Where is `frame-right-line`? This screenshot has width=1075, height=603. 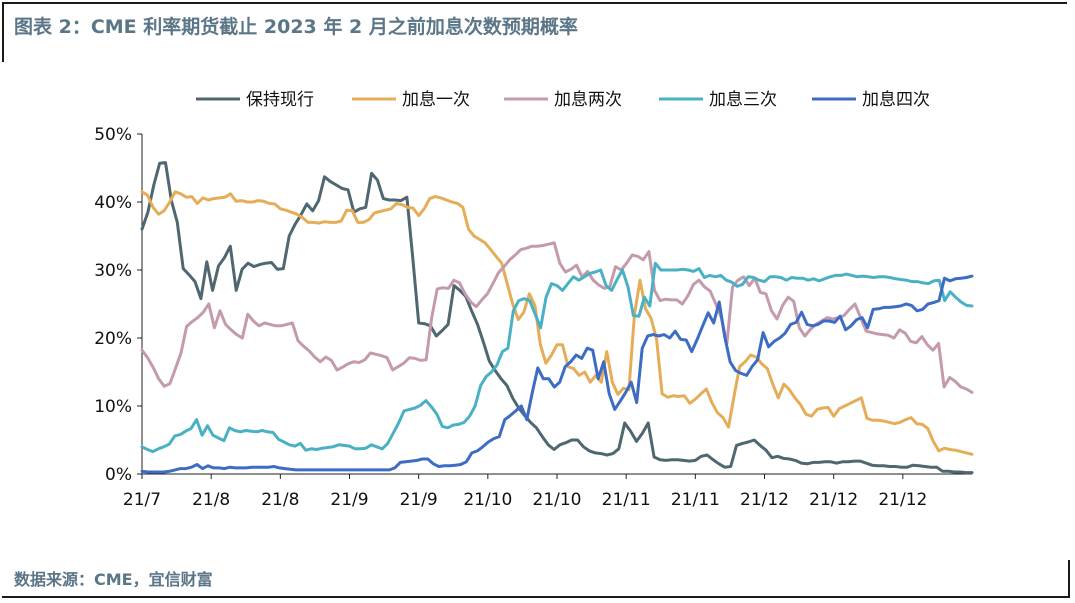 frame-right-line is located at coordinates (1069, 579).